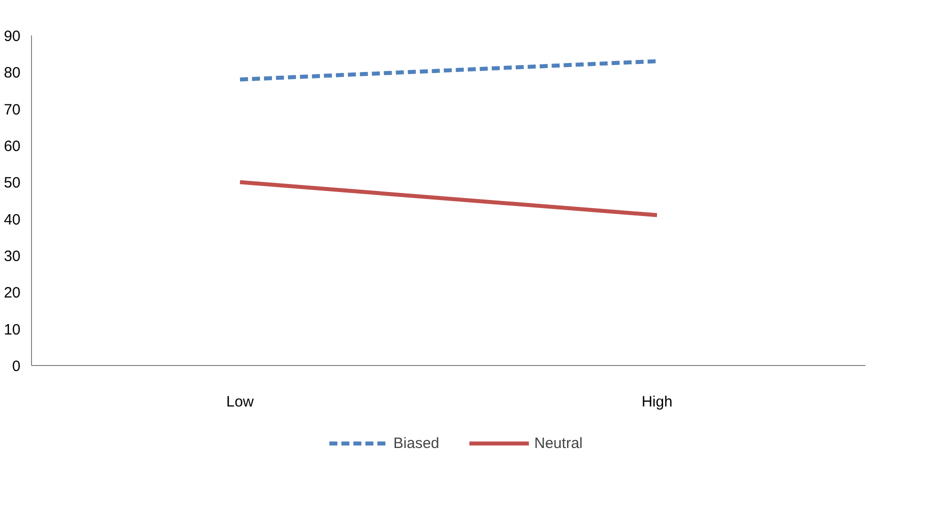  Describe the element at coordinates (16, 366) in the screenshot. I see `y-tick-label: 0` at that location.